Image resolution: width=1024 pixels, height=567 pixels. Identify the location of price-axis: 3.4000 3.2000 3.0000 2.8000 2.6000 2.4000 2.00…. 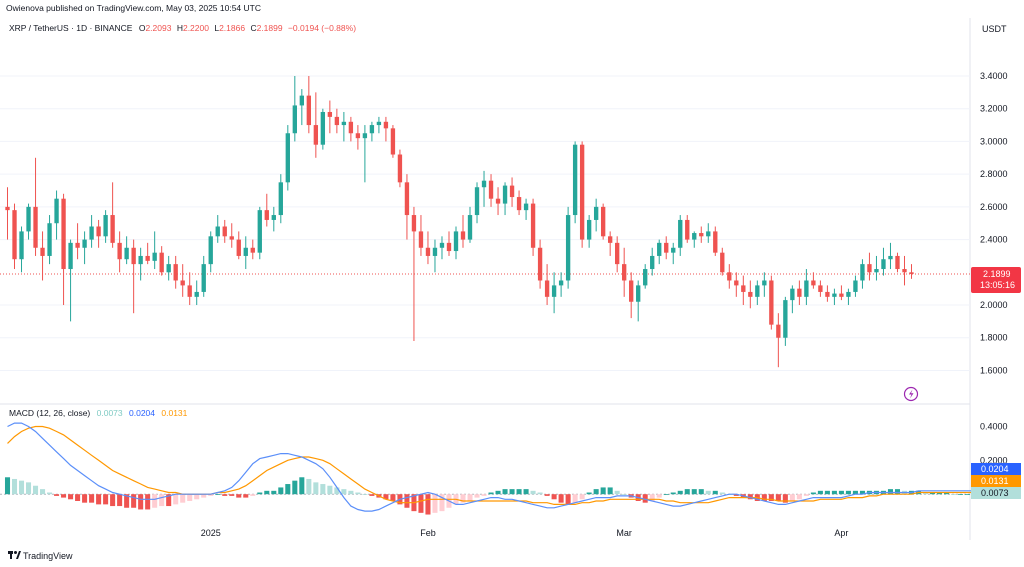
(994, 223).